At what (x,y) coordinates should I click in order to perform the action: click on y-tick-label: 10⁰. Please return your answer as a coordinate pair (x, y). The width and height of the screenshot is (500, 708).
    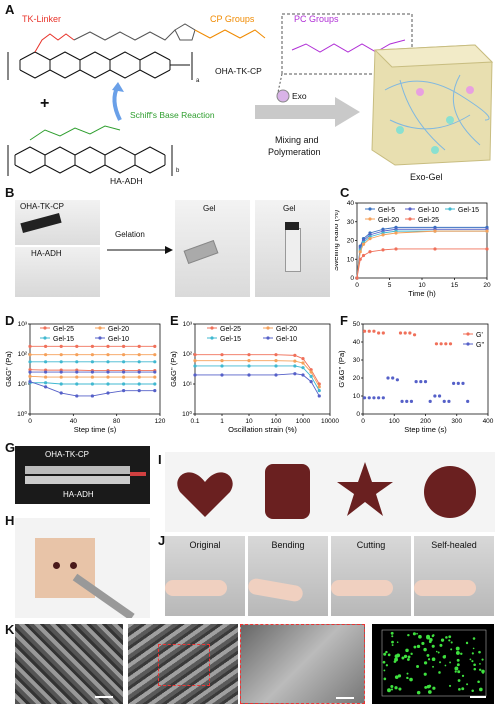
    Looking at the image, I should click on (187, 414).